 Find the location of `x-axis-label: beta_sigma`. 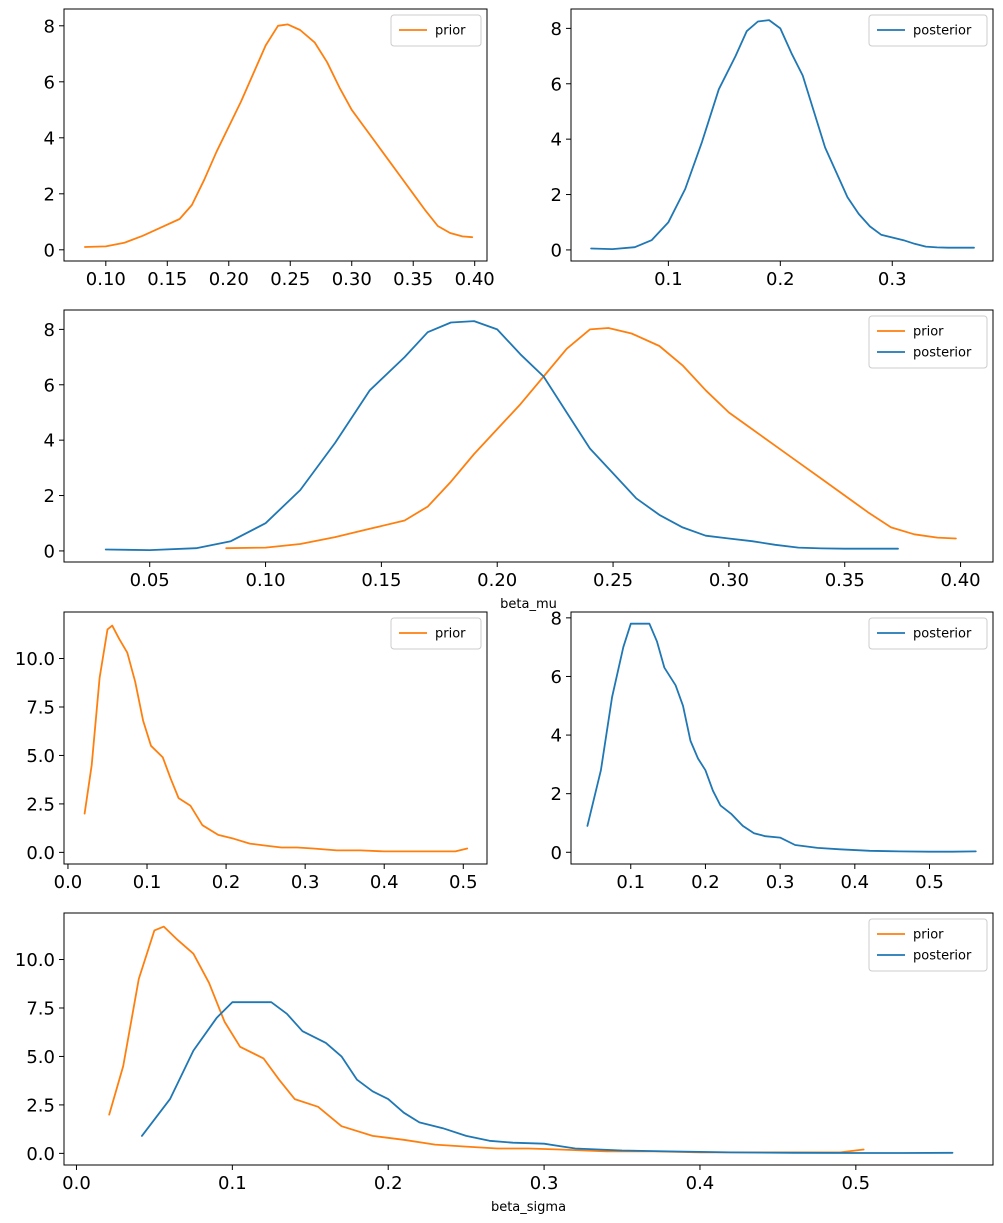

x-axis-label: beta_sigma is located at coordinates (528, 1207).